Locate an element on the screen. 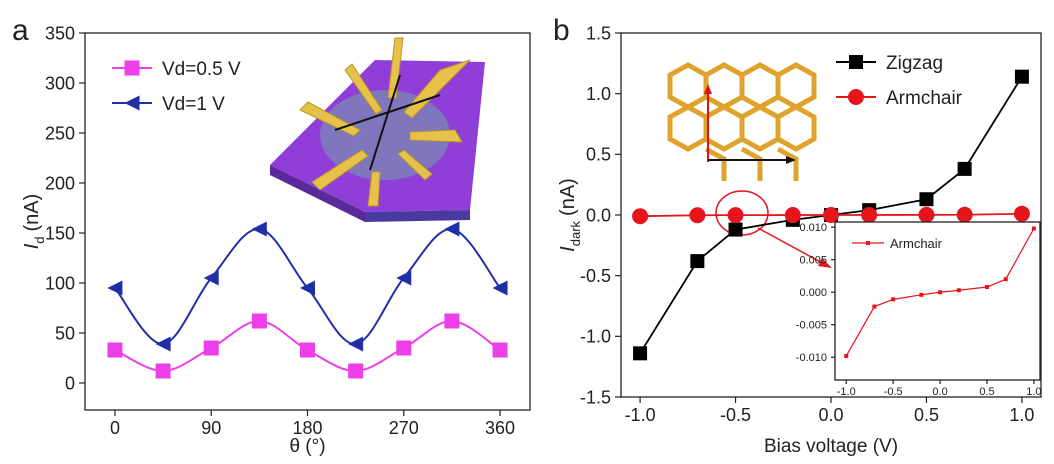 The width and height of the screenshot is (1054, 464). zoom-annotation is located at coordinates (773, 229).